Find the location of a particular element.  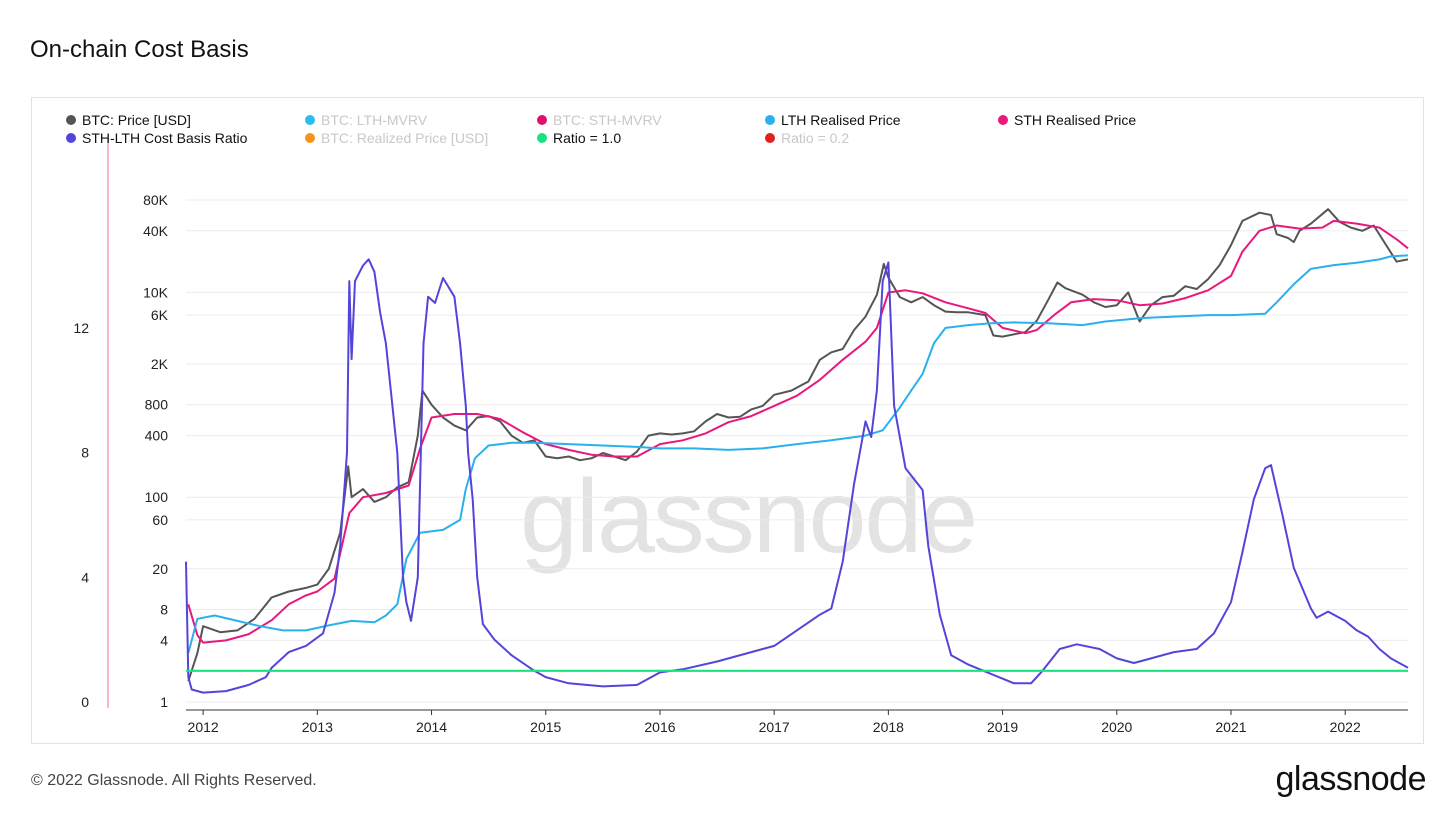

legend-item: Ratio = 0.2 is located at coordinates (815, 138).